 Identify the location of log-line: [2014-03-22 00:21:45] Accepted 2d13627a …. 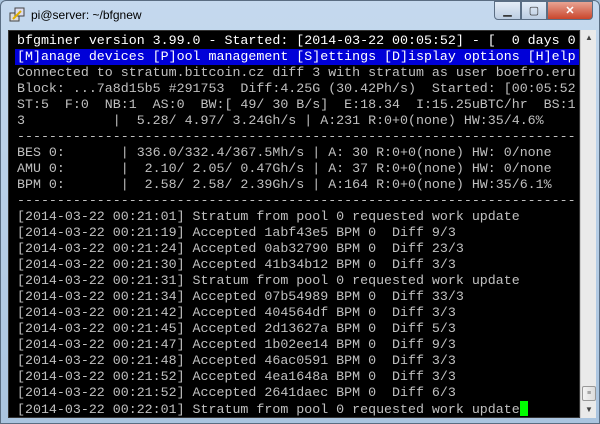
(236, 328).